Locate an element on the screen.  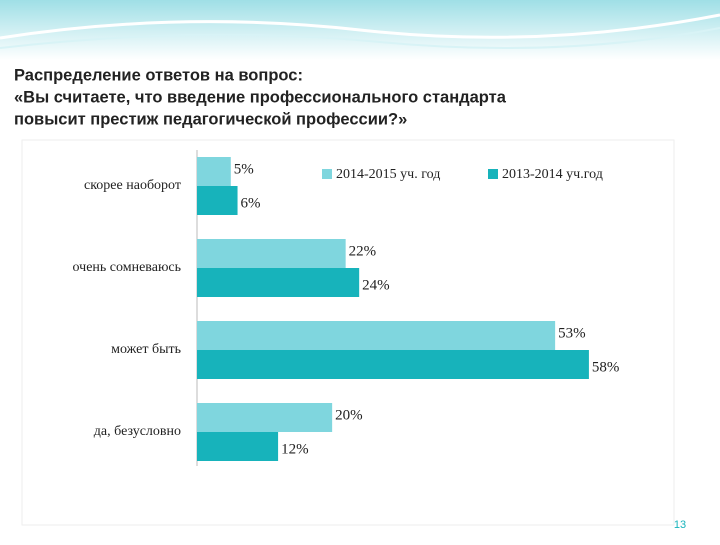
data-label: 12% is located at coordinates (295, 449).